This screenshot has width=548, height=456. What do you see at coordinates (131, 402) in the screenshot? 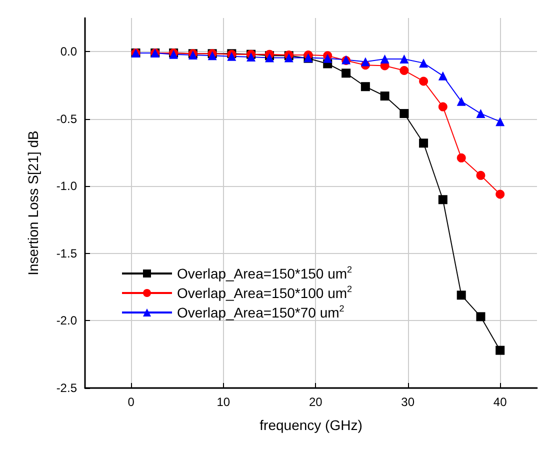
I see `x-tick-label: 0` at bounding box center [131, 402].